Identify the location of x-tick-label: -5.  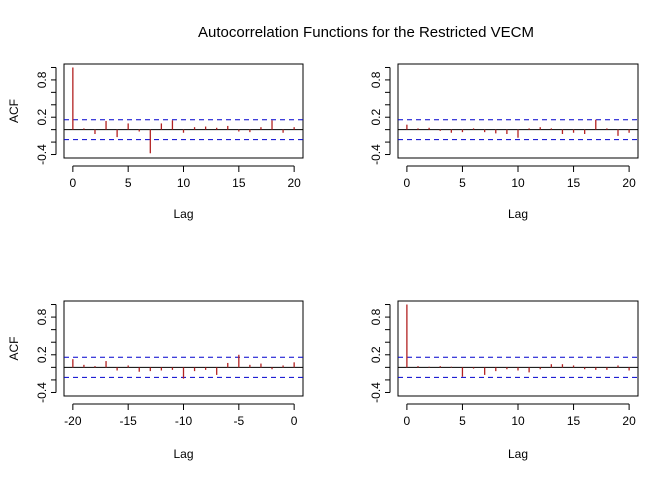
(238, 421).